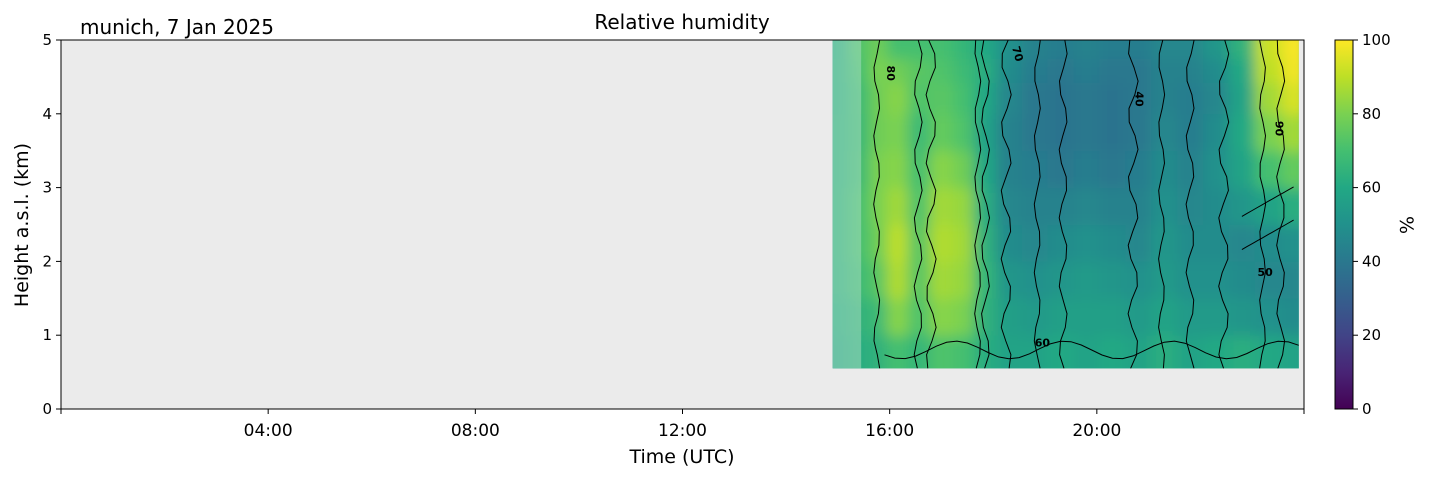 This screenshot has width=1429, height=482. I want to click on colorbar-tick-label: 40, so click(1371, 261).